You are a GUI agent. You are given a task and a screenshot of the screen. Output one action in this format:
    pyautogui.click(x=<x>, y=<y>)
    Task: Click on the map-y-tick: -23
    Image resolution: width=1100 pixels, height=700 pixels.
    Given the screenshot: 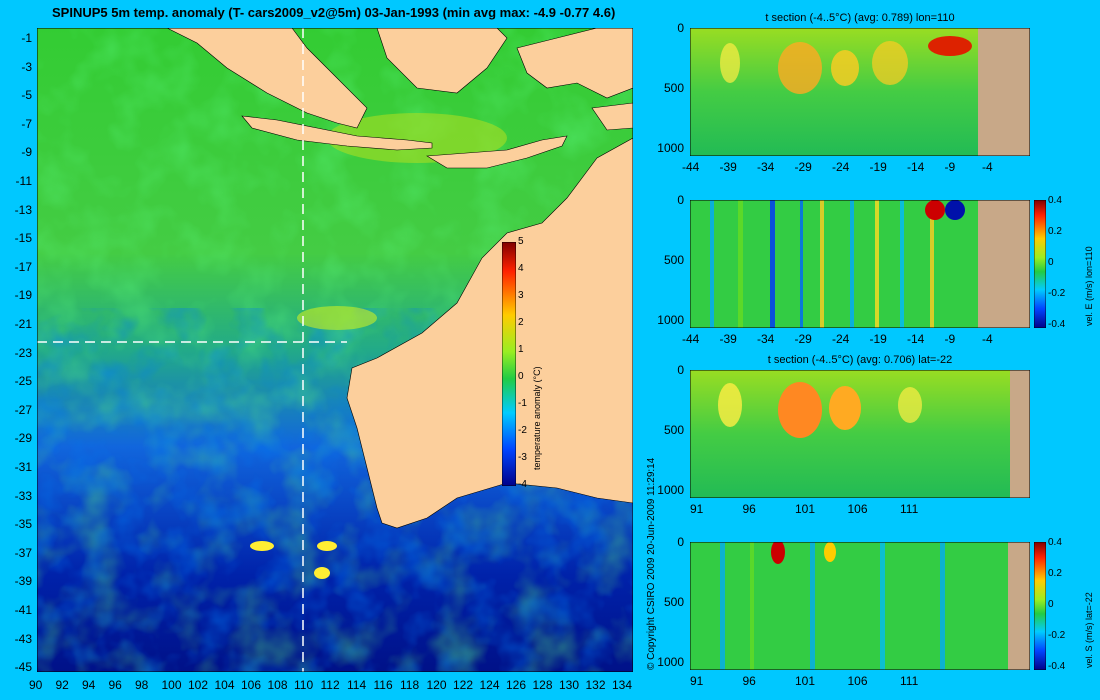 What is the action you would take?
    pyautogui.click(x=23, y=352)
    